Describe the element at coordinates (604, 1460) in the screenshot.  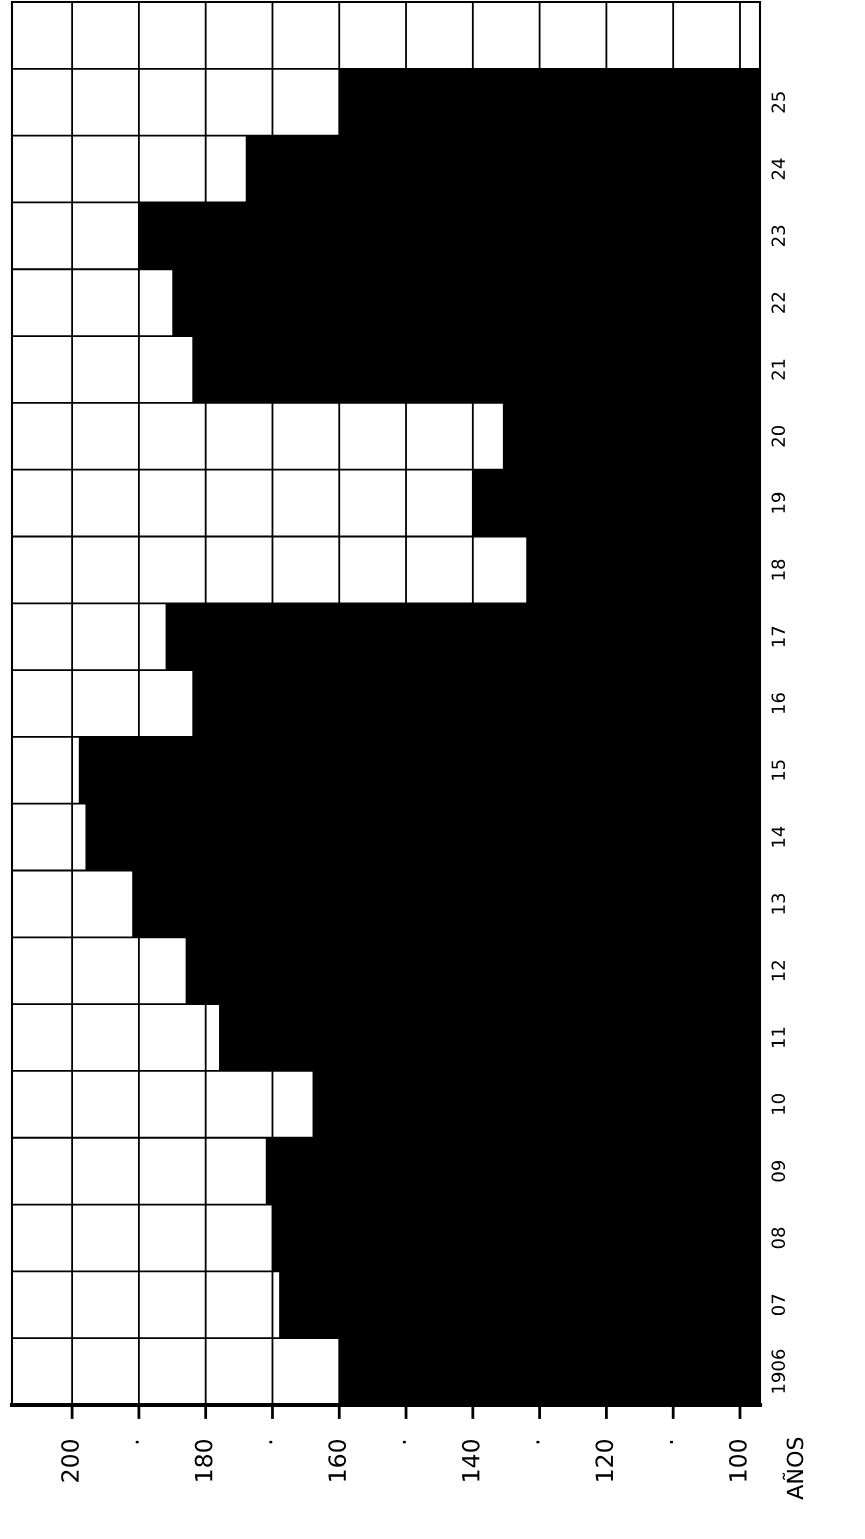
I see `x-tick-label: 120` at that location.